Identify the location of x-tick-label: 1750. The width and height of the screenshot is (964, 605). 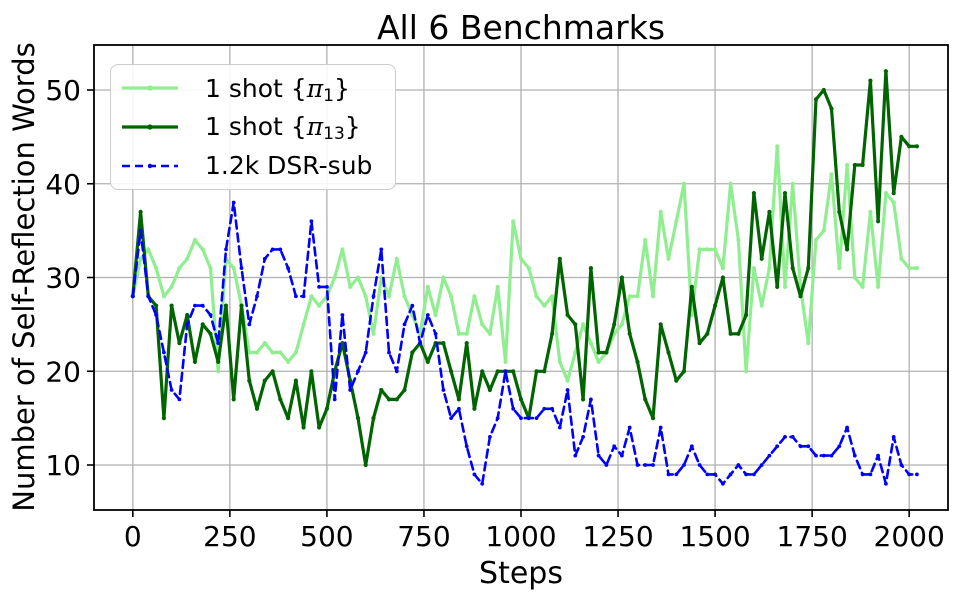
(812, 536).